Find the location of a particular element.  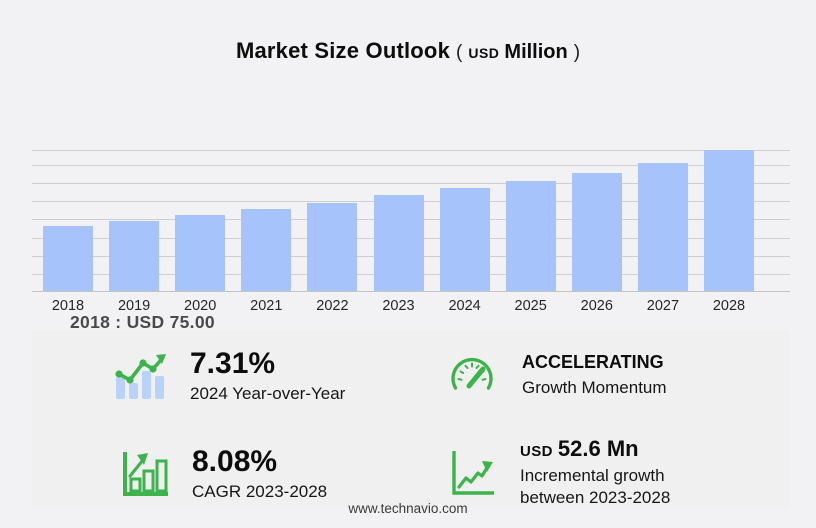

bar-growth-icon is located at coordinates (146, 474).